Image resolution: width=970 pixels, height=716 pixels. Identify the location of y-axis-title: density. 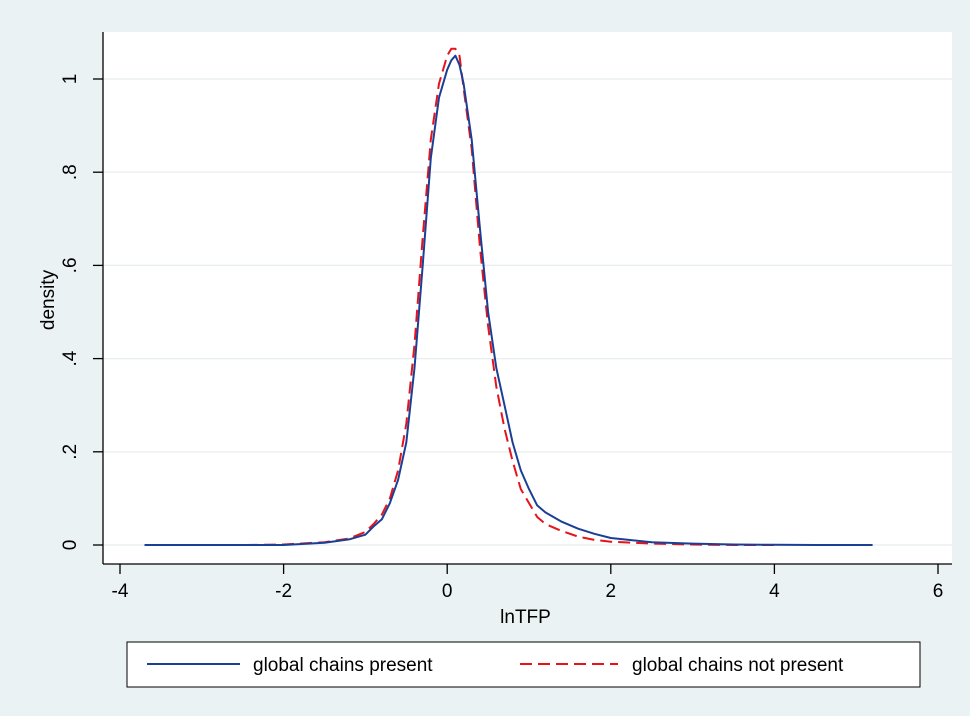
(48, 299).